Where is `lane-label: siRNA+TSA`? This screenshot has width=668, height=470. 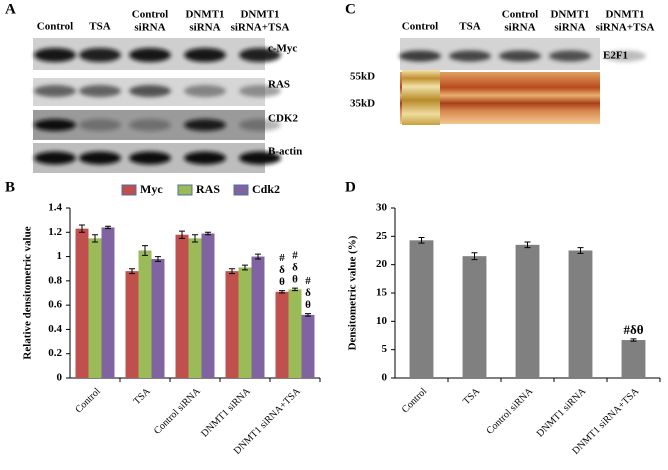 lane-label: siRNA+TSA is located at coordinates (625, 28).